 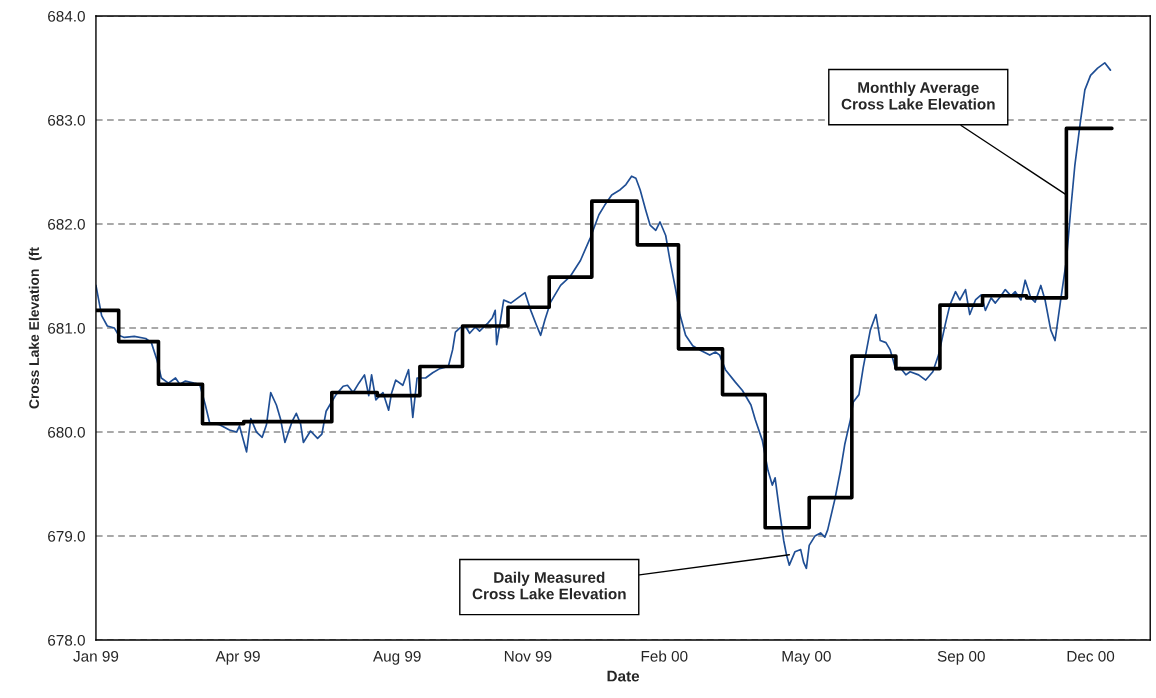 I want to click on y-tick-label: 678.0, so click(x=66, y=640).